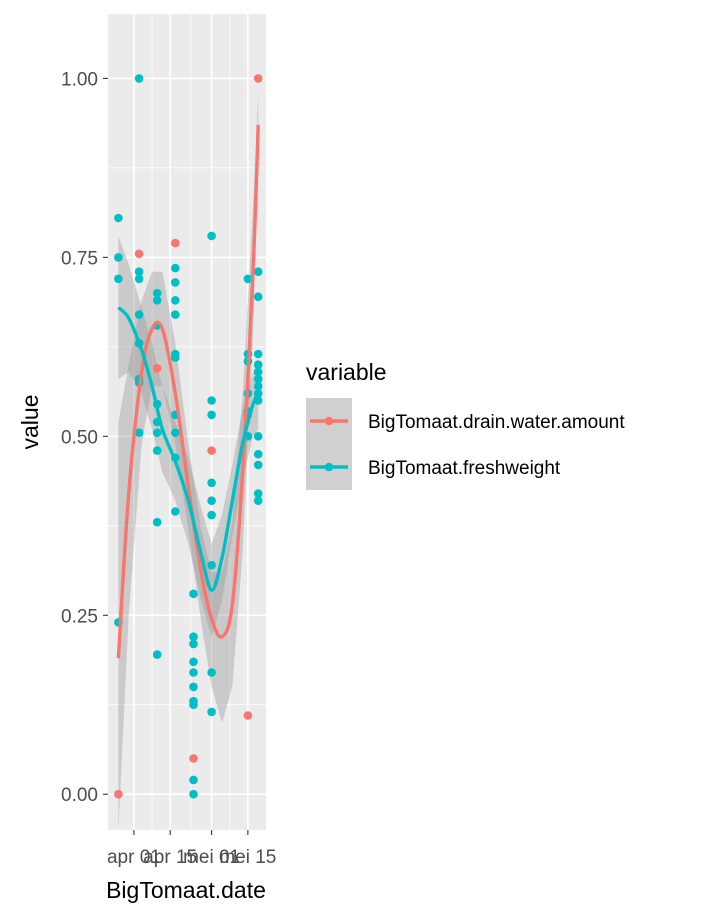  Describe the element at coordinates (247, 857) in the screenshot. I see `x-tick-label: mei 15` at that location.